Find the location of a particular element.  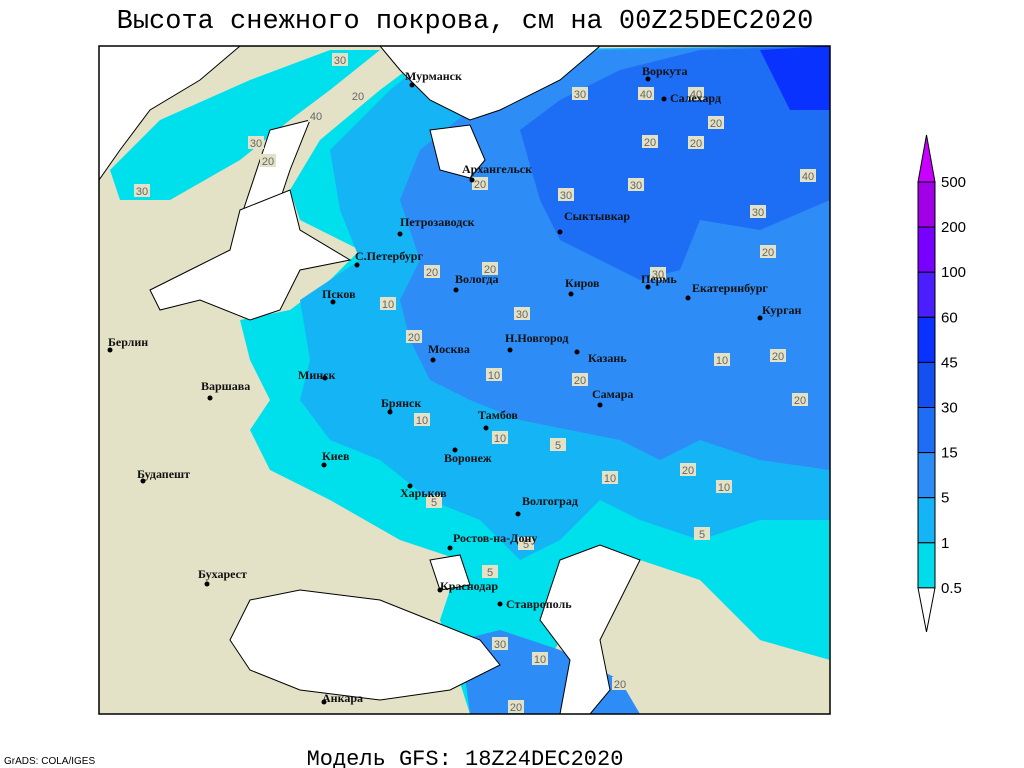

city-label: Ставрополь is located at coordinates (539, 604).